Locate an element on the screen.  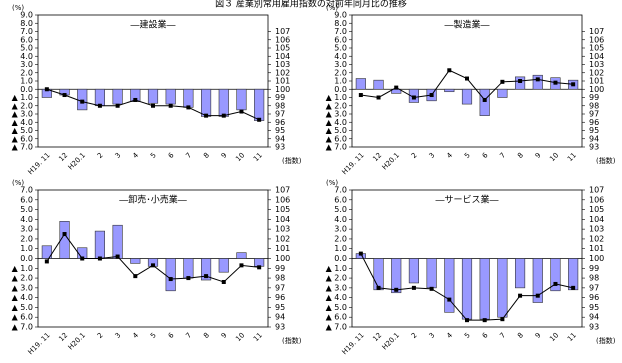
x-tick-label: 11 is located at coordinates (572, 337).